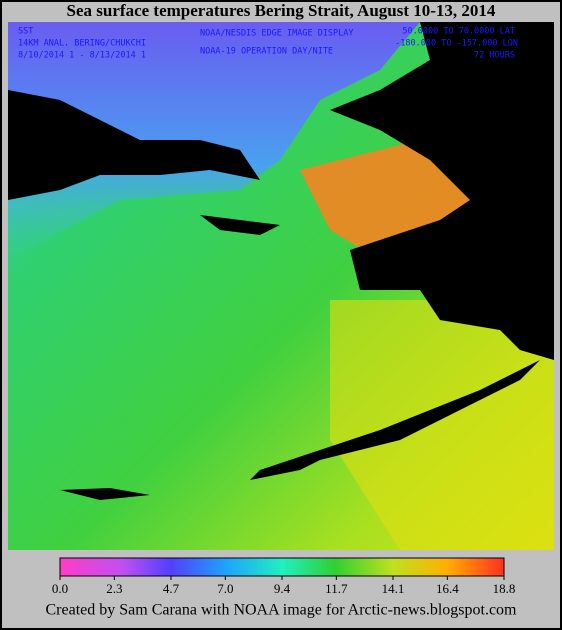  Describe the element at coordinates (393, 588) in the screenshot. I see `colorbar-tick-label: 14.1` at that location.